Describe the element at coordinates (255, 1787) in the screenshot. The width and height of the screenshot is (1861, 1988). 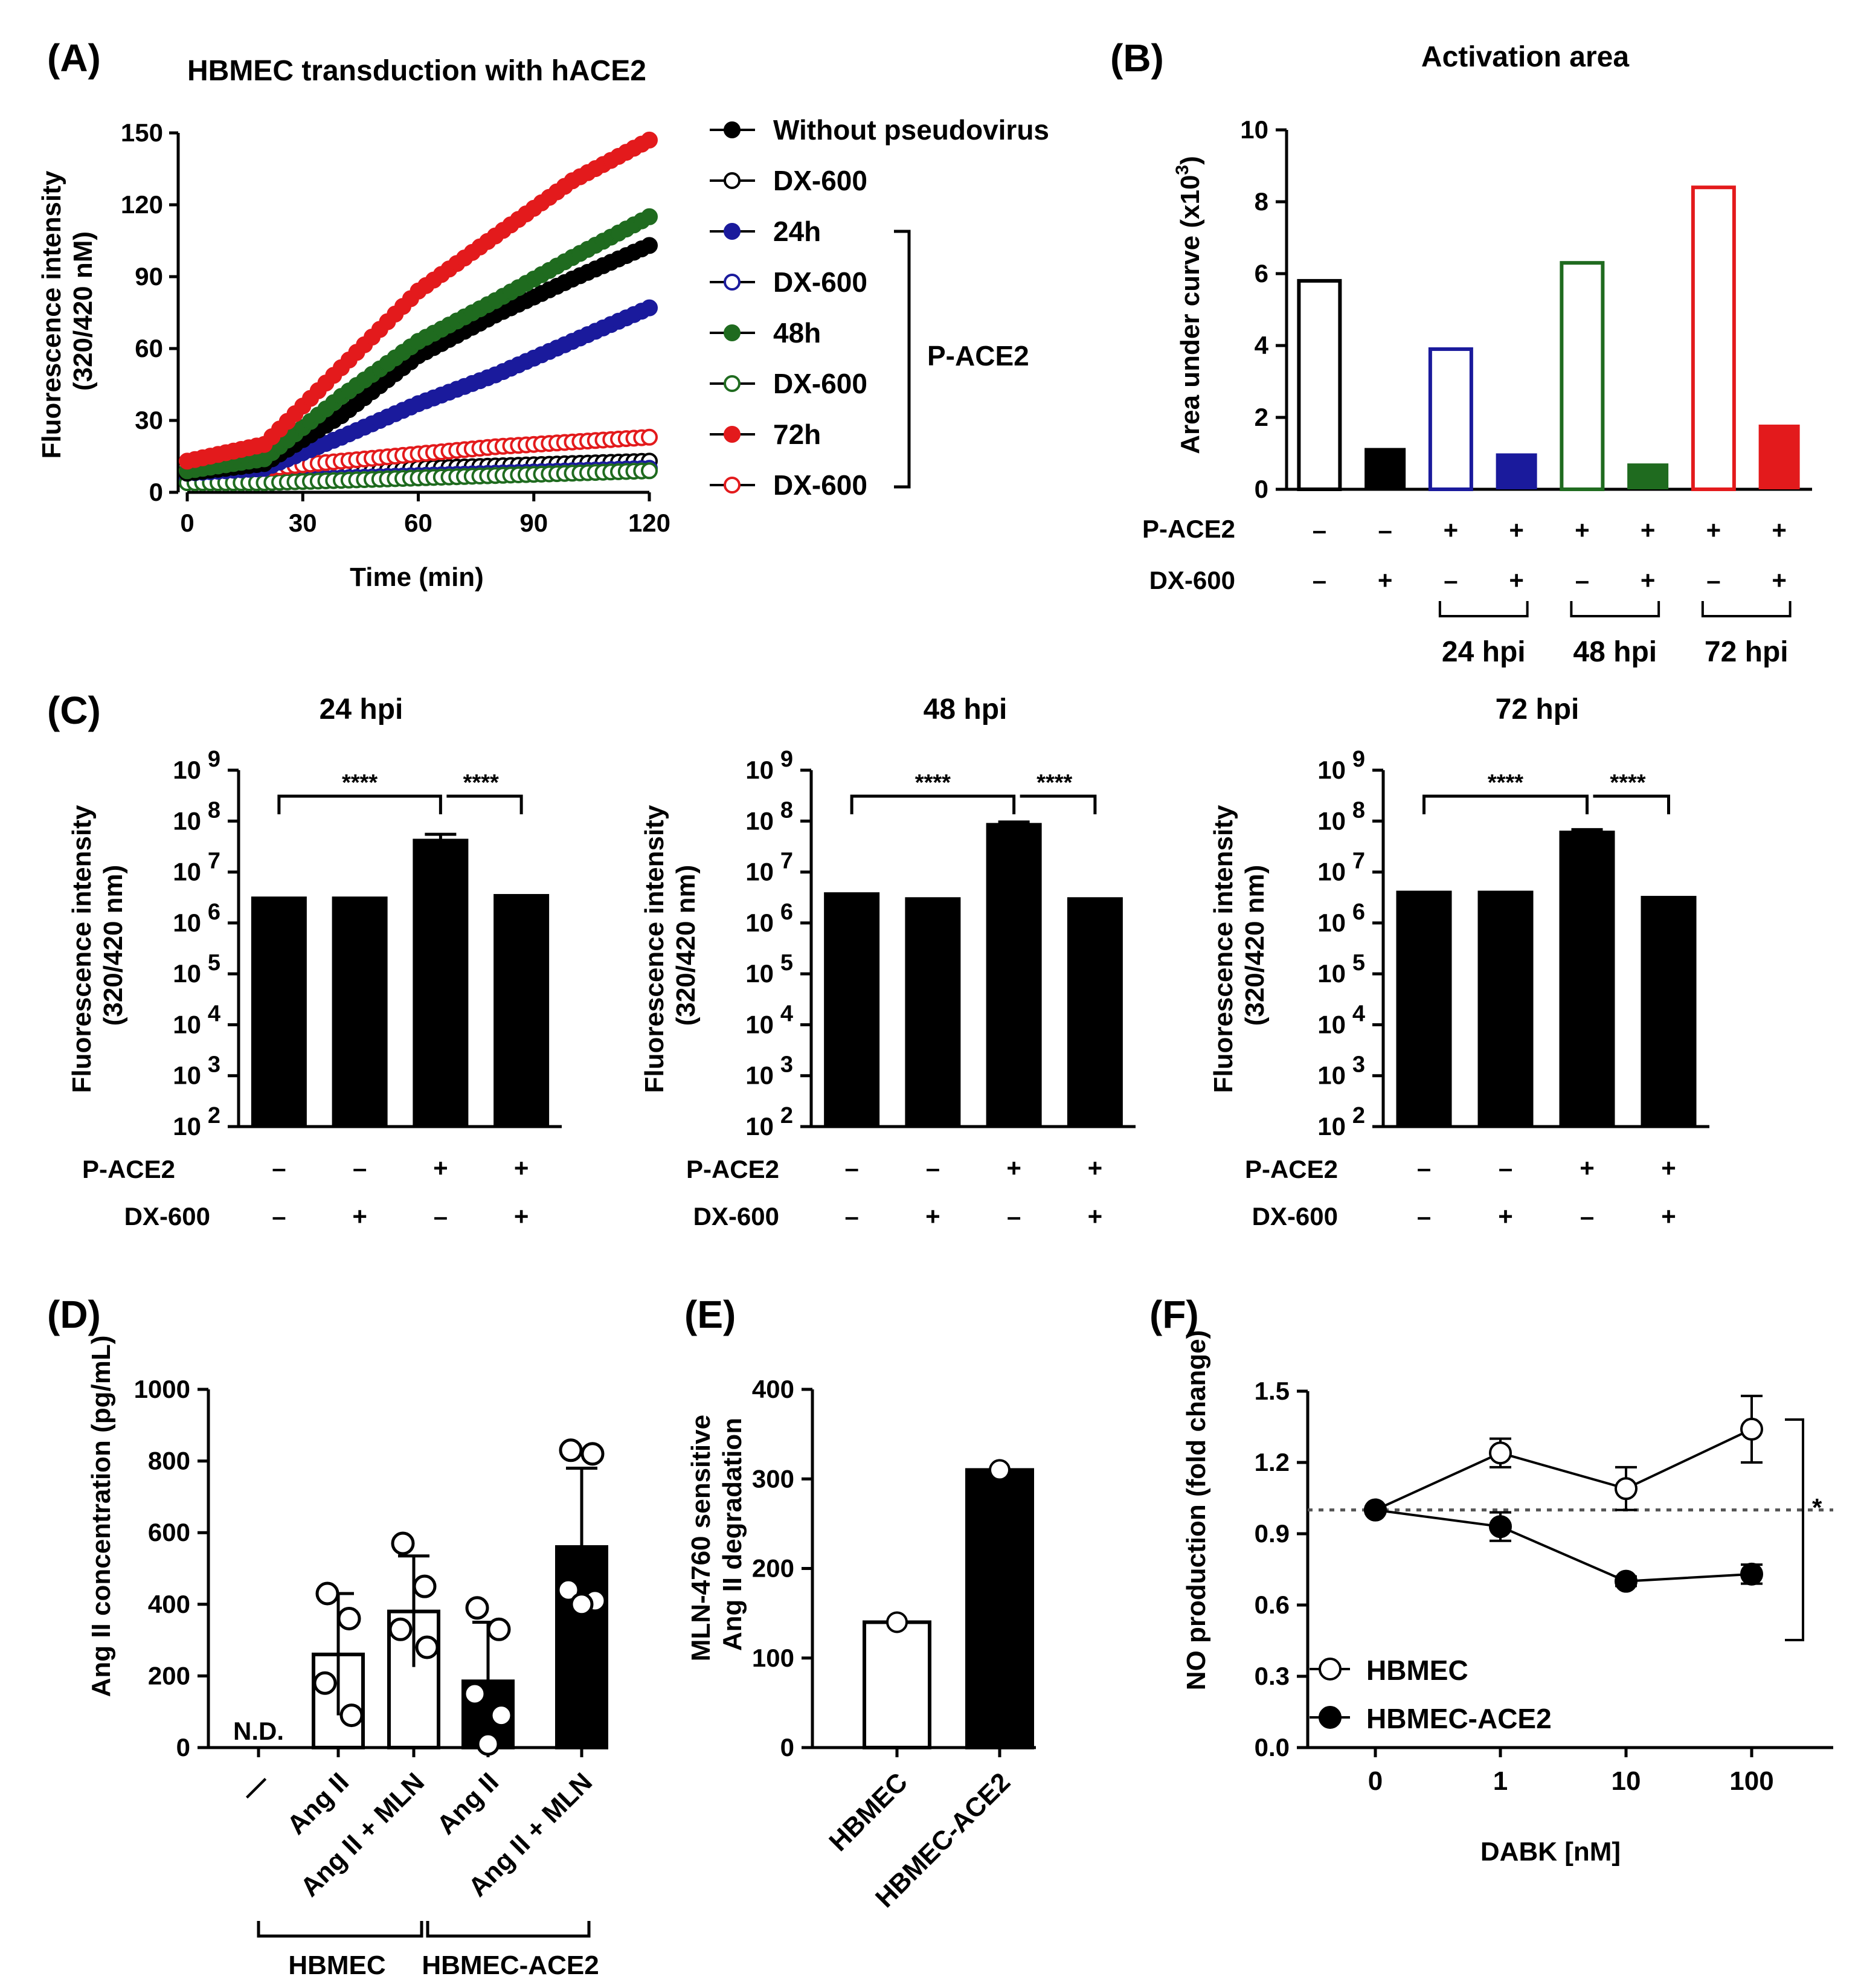
I see `panel-d-x-tick-label: —` at that location.